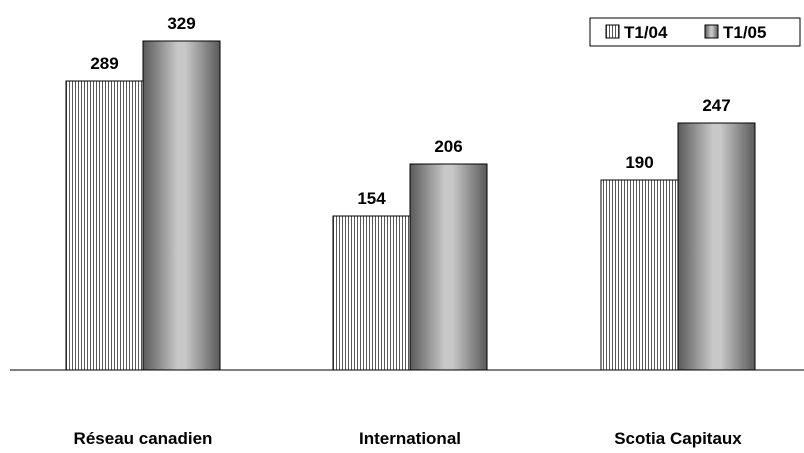  I want to click on category-label-2: International, so click(410, 438).